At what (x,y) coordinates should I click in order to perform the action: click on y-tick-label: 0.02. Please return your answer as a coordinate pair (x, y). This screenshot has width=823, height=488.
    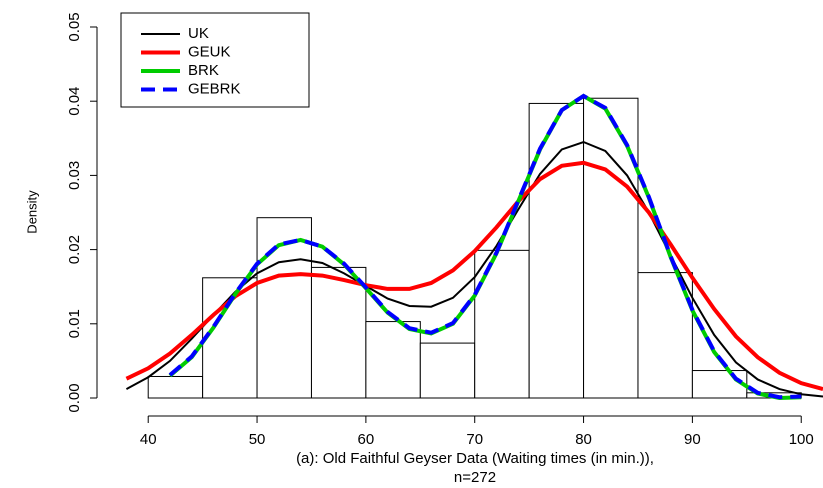
    Looking at the image, I should click on (74, 249).